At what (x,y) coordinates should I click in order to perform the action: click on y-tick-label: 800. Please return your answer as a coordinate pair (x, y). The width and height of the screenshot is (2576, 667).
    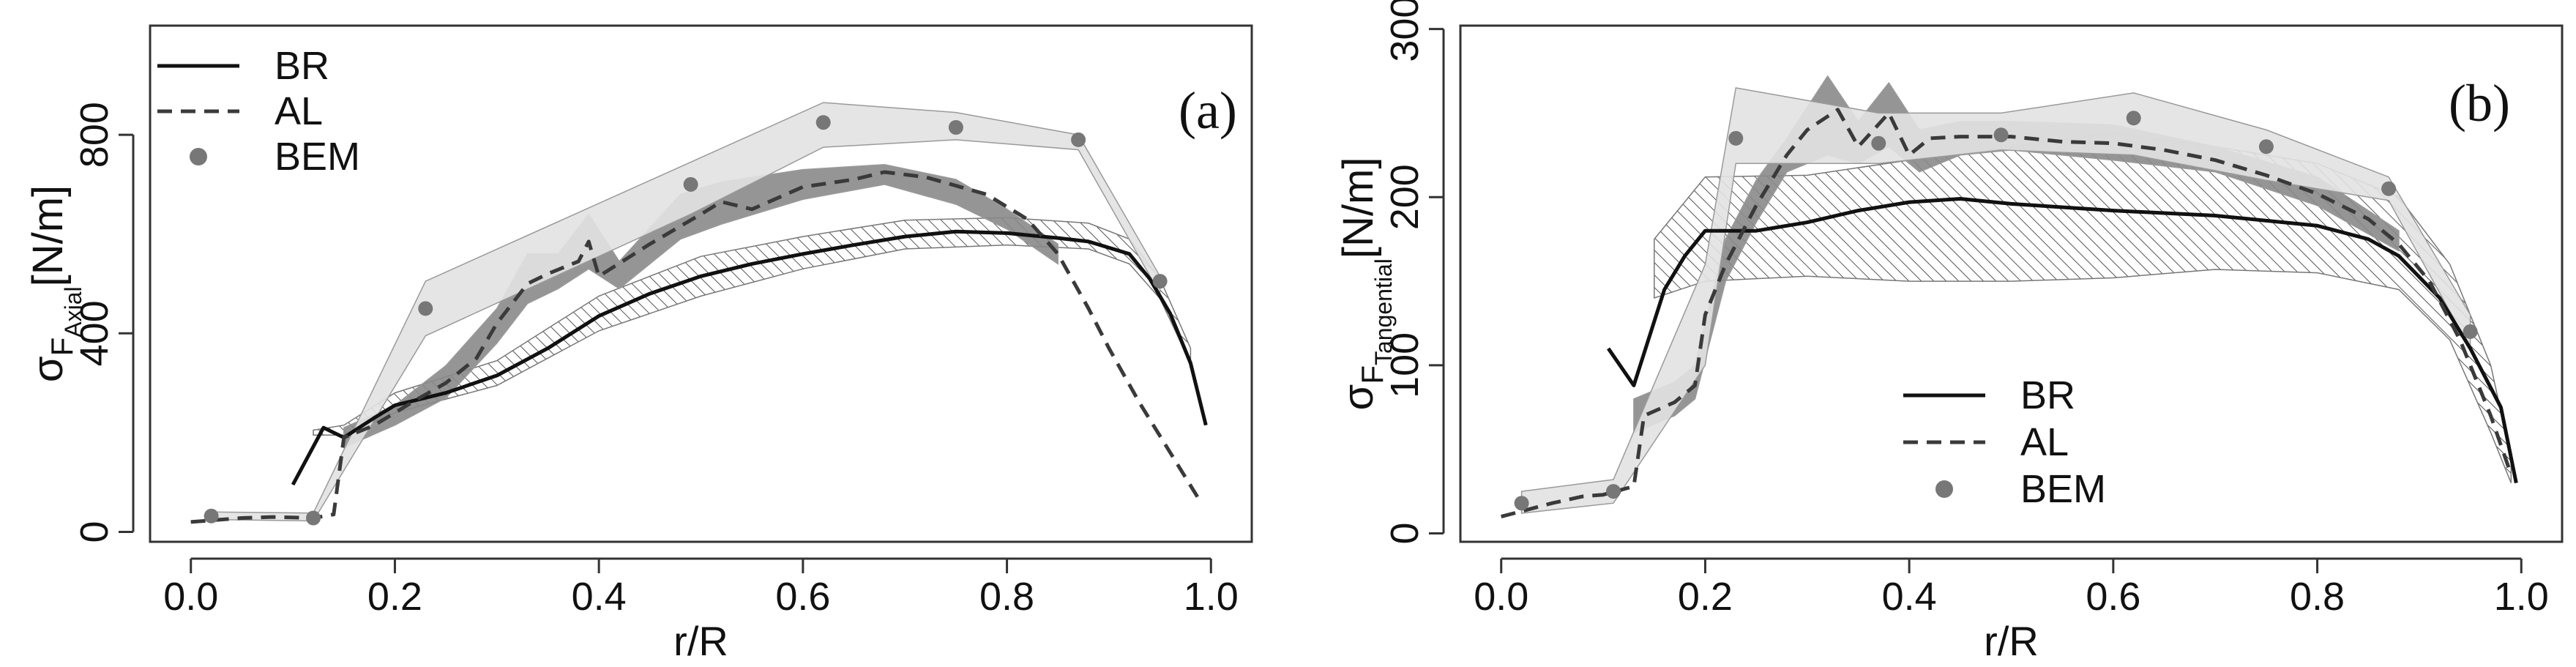
    Looking at the image, I should click on (94, 135).